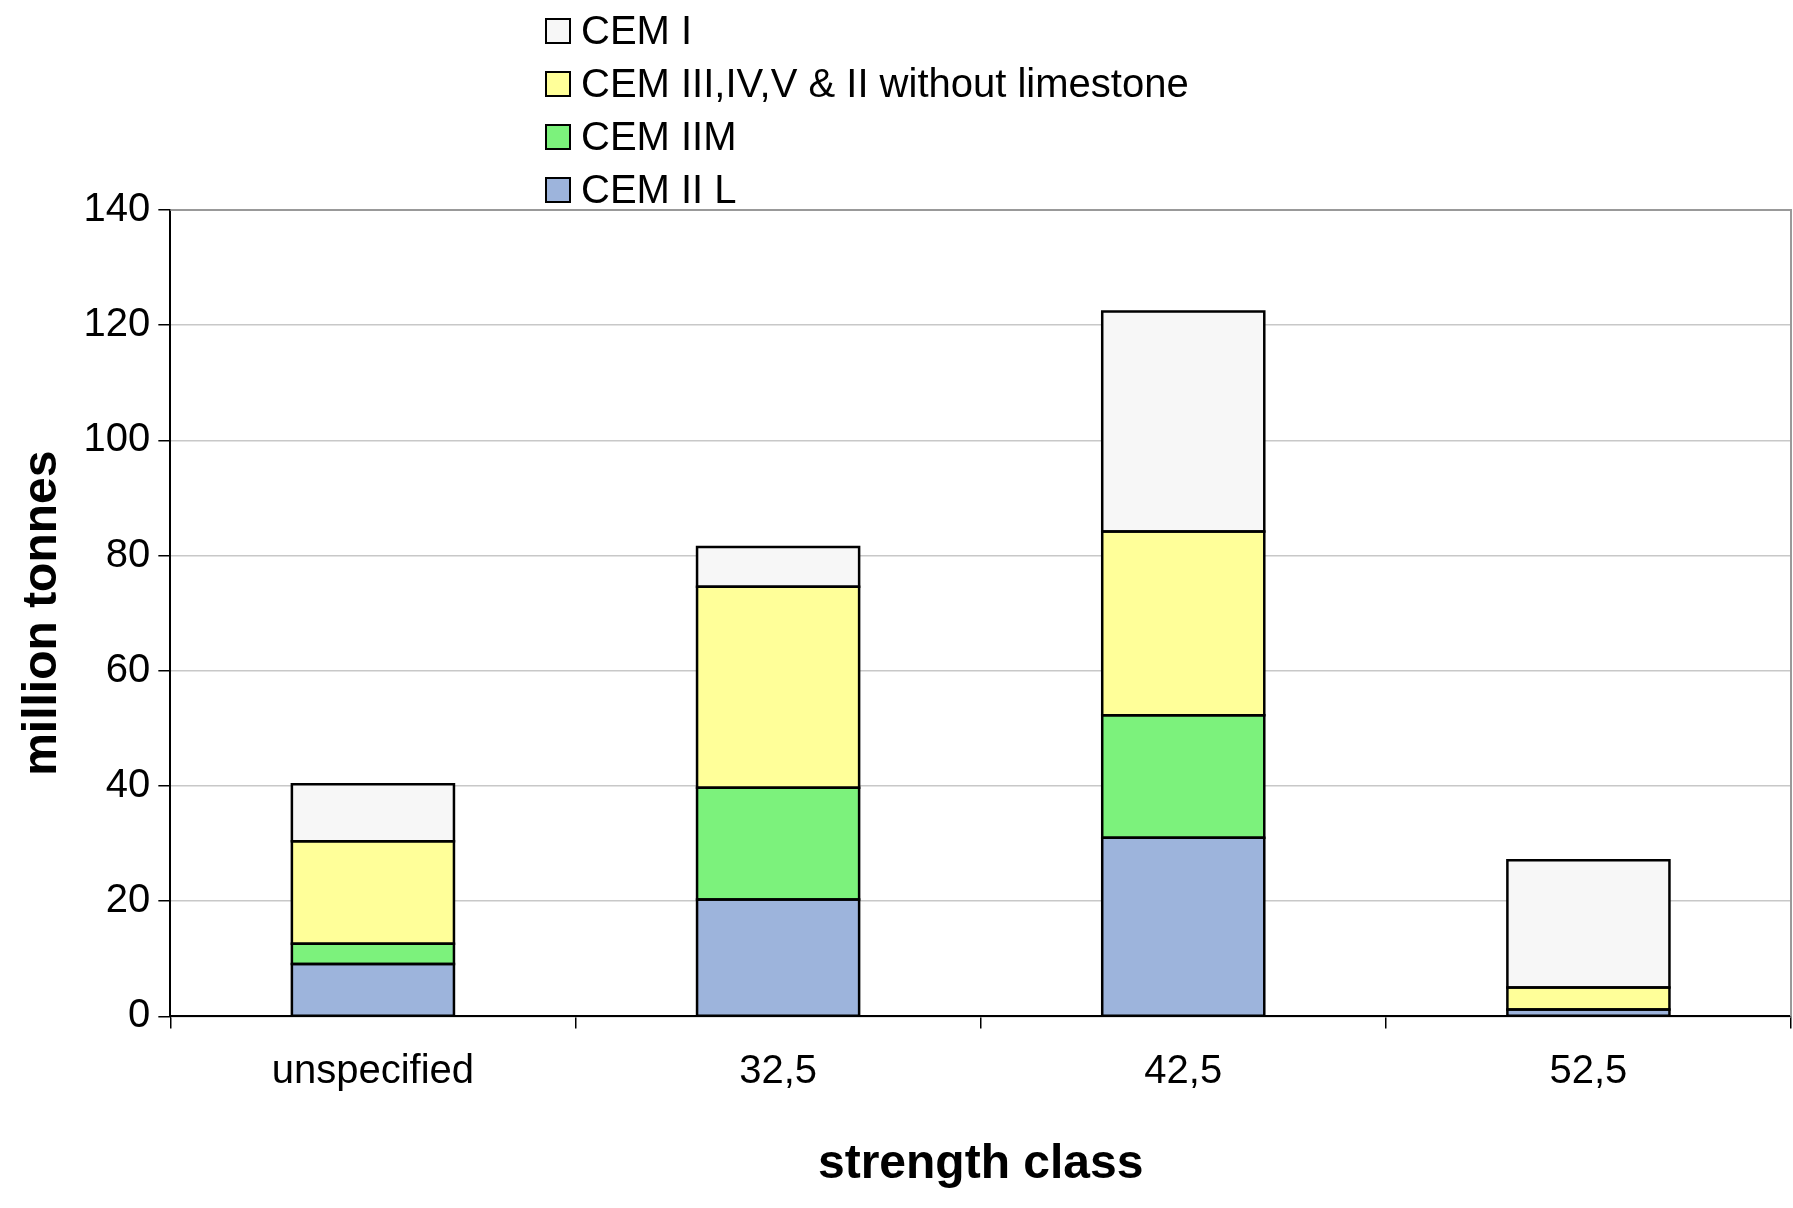  What do you see at coordinates (980, 1162) in the screenshot?
I see `x-axis-title: strength class` at bounding box center [980, 1162].